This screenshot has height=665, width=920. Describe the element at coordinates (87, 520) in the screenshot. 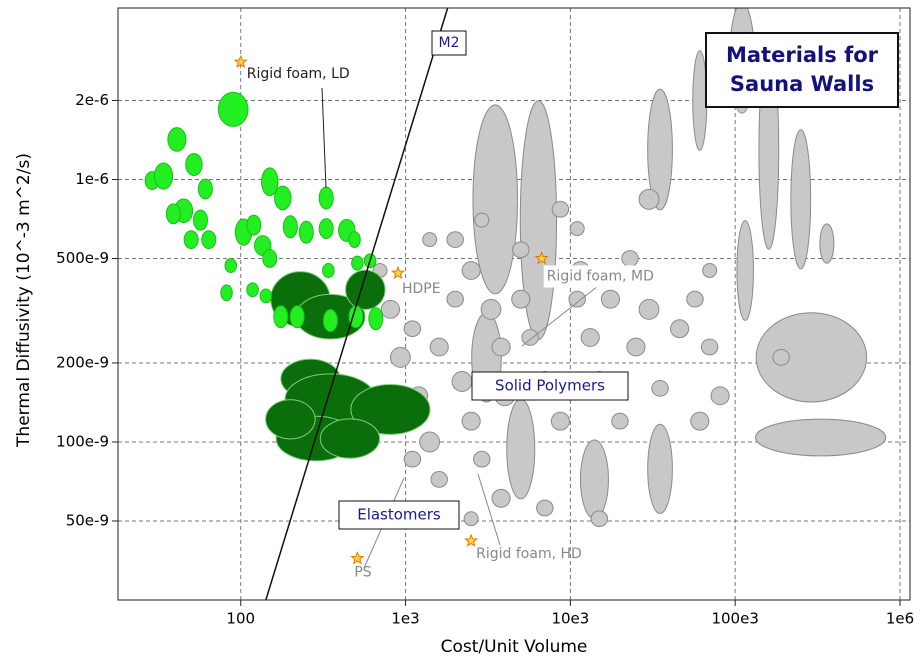

I see `y-tick-label: 50e-9` at that location.